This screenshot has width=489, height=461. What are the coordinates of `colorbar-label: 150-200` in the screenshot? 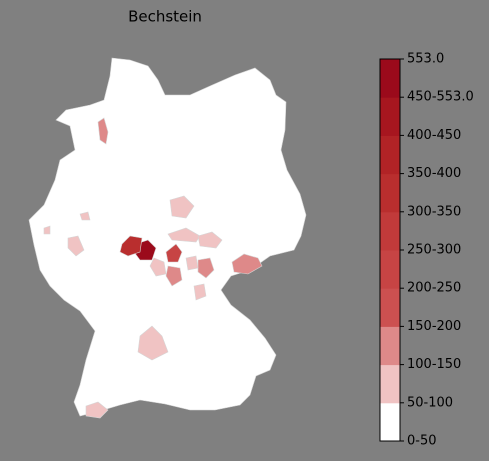 It's located at (434, 326).